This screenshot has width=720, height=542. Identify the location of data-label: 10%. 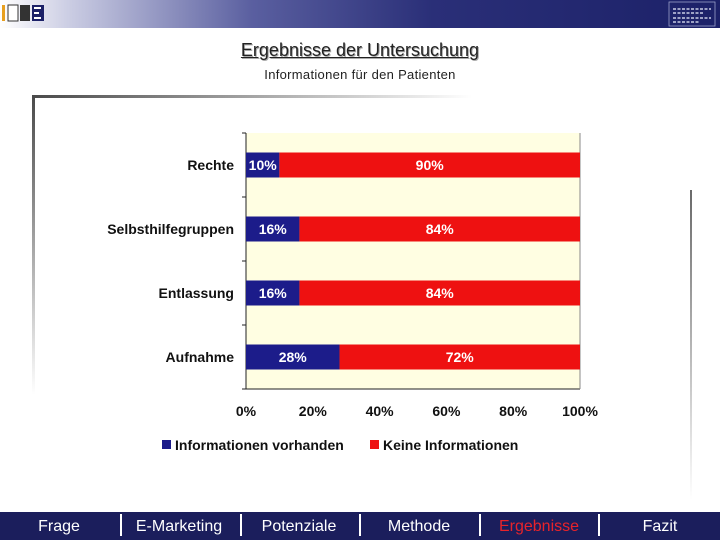
(263, 165).